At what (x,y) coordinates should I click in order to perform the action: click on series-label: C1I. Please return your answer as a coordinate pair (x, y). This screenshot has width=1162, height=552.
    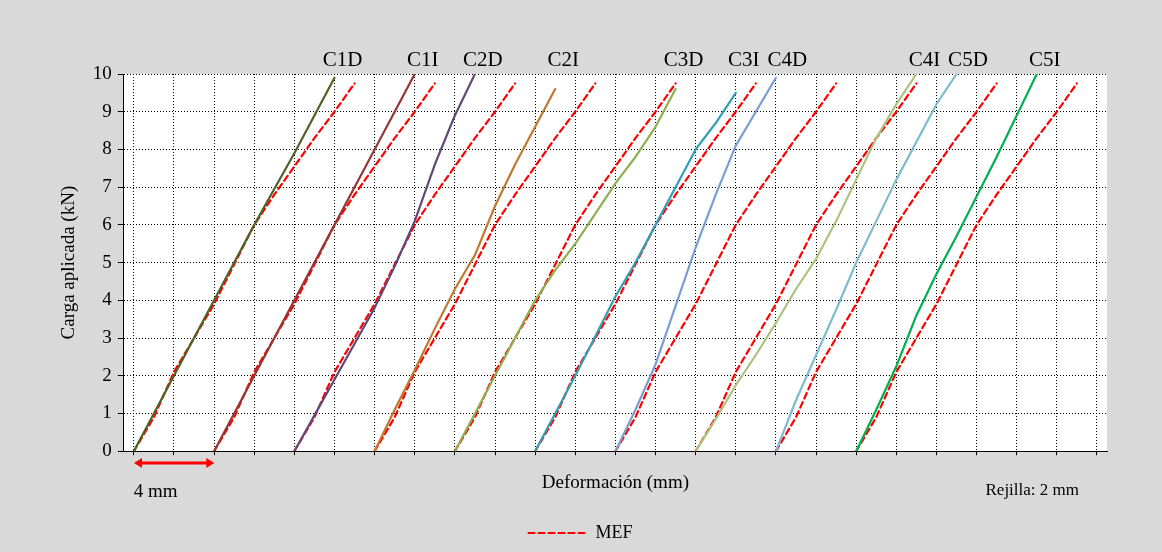
    Looking at the image, I should click on (423, 59).